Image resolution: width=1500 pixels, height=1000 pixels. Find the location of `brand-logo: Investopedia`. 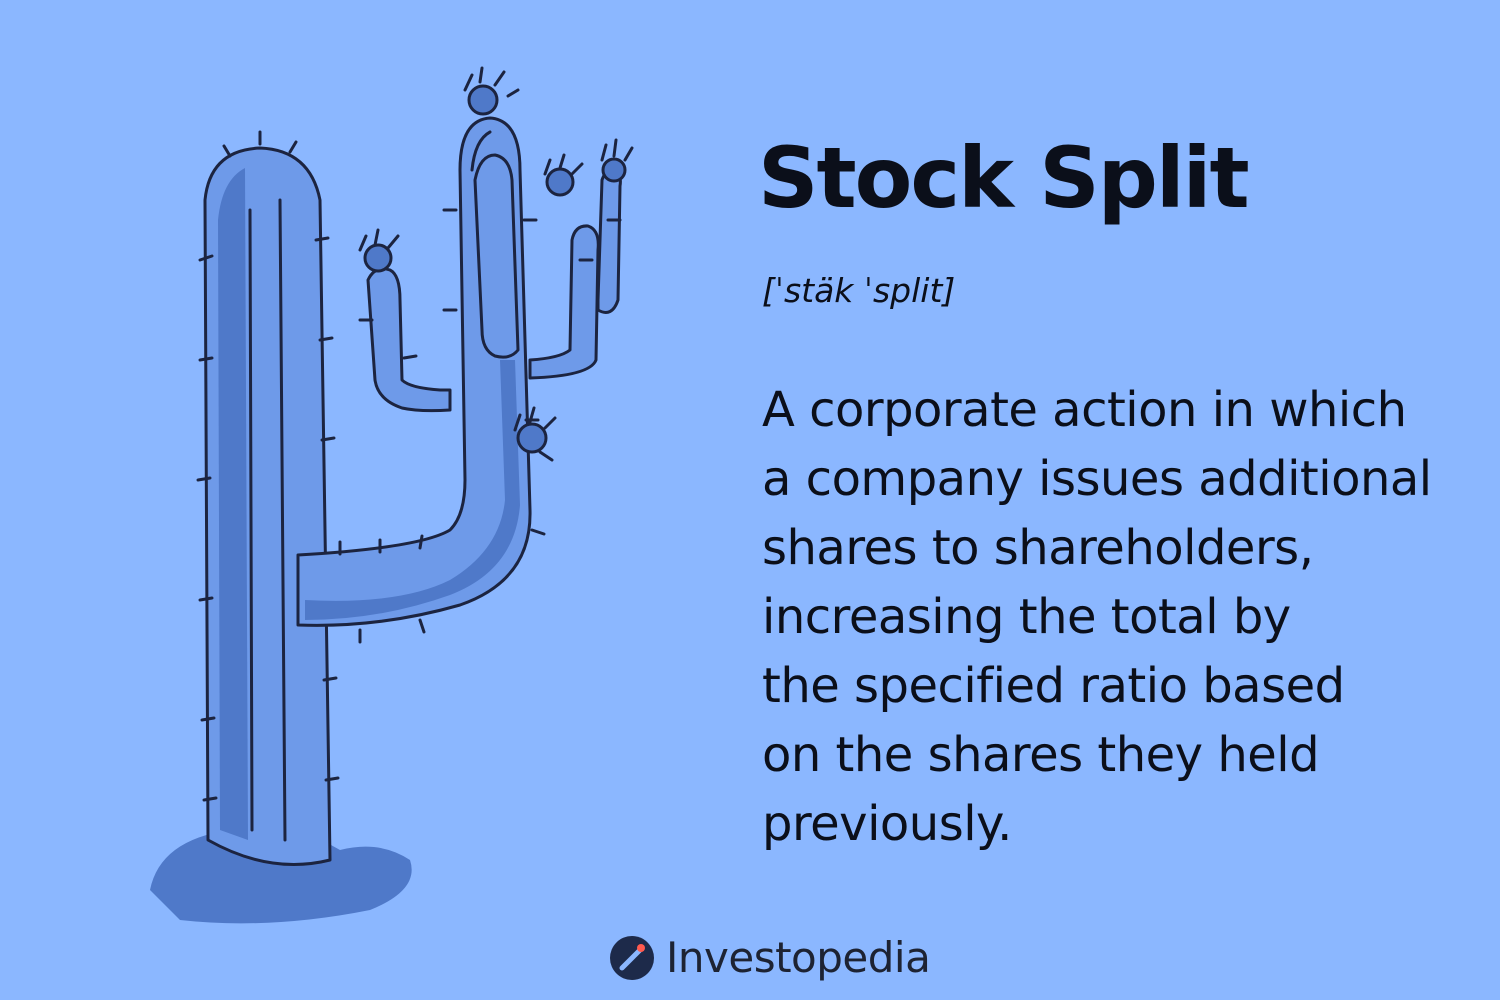

brand-logo: Investopedia is located at coordinates (769, 958).